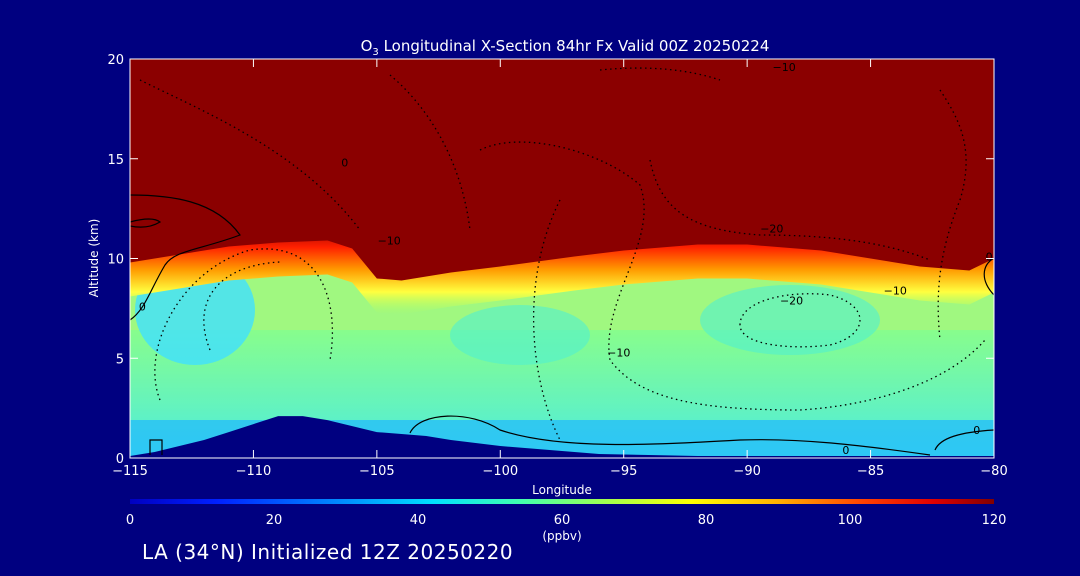 This screenshot has width=1080, height=576. I want to click on contour-zero-west, so click(185, 257).